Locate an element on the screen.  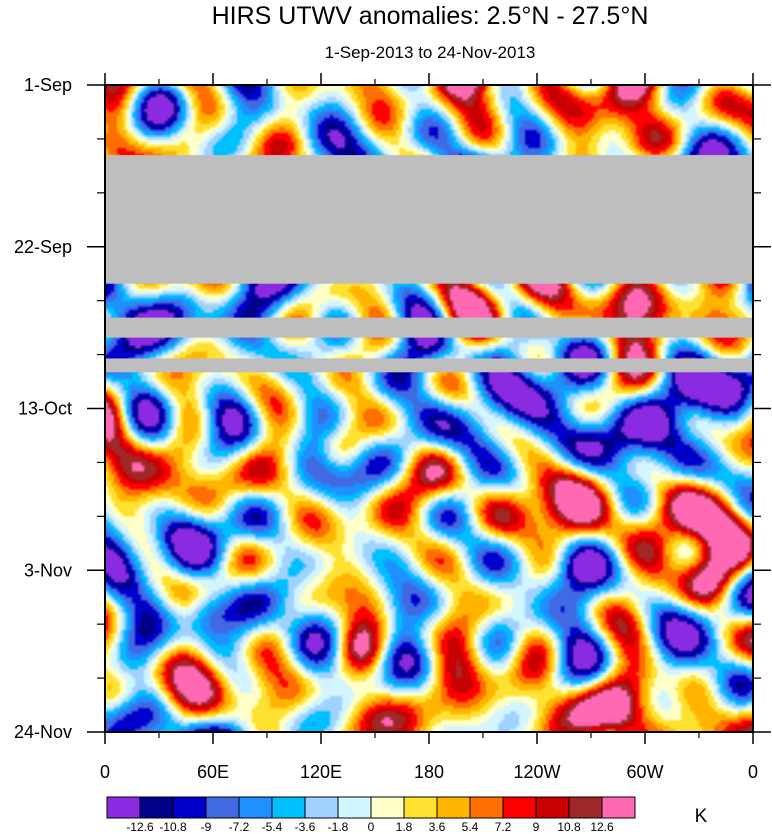
colorbar-label: 0 is located at coordinates (371, 827).